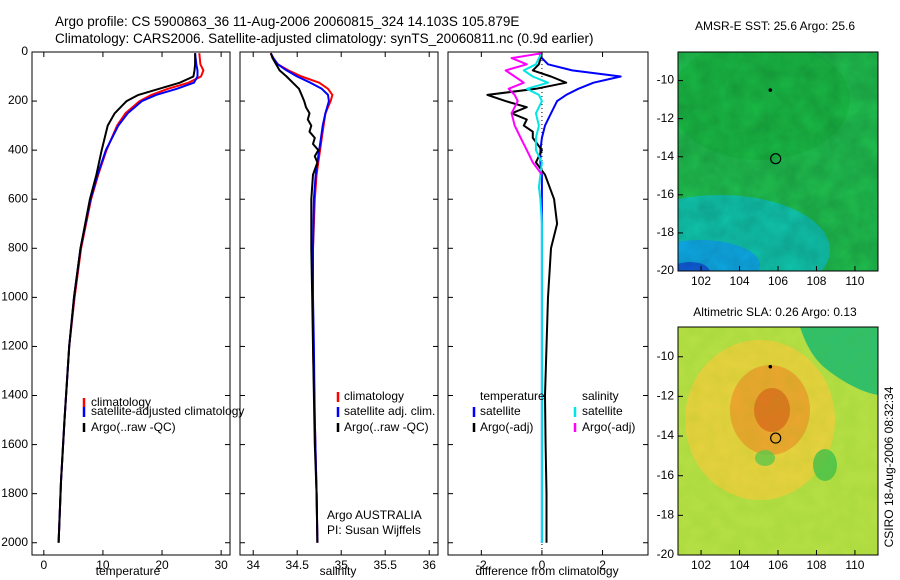 The image size is (900, 580). I want to click on y-tick-label: 1200, so click(14, 346).